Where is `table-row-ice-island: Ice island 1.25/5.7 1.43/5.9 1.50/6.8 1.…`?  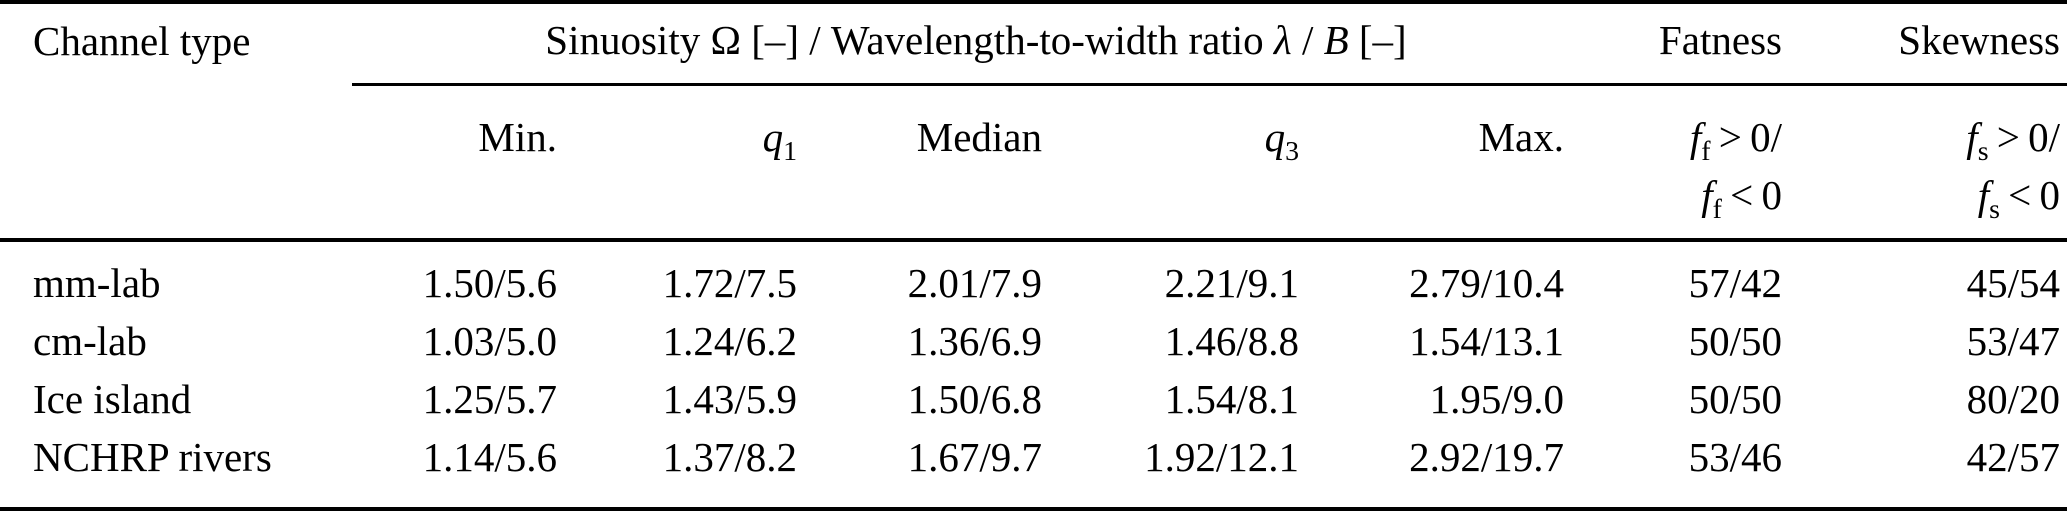 table-row-ice-island: Ice island 1.25/5.7 1.43/5.9 1.50/6.8 1.… is located at coordinates (1033, 399).